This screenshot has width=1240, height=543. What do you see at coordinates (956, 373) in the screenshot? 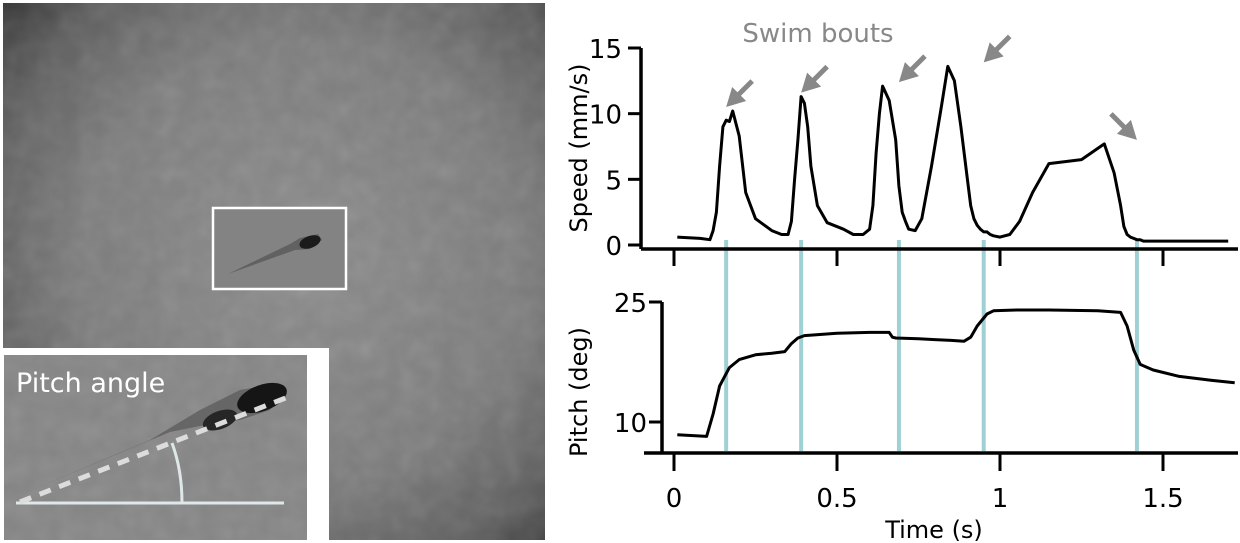
I see `pitch-trace` at bounding box center [956, 373].